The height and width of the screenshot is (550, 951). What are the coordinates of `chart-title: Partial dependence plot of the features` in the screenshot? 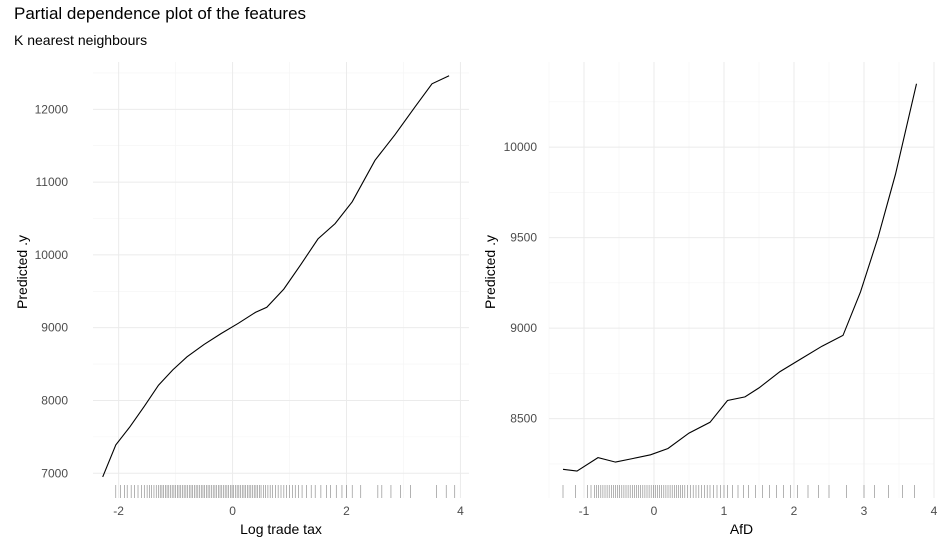 It's located at (160, 13).